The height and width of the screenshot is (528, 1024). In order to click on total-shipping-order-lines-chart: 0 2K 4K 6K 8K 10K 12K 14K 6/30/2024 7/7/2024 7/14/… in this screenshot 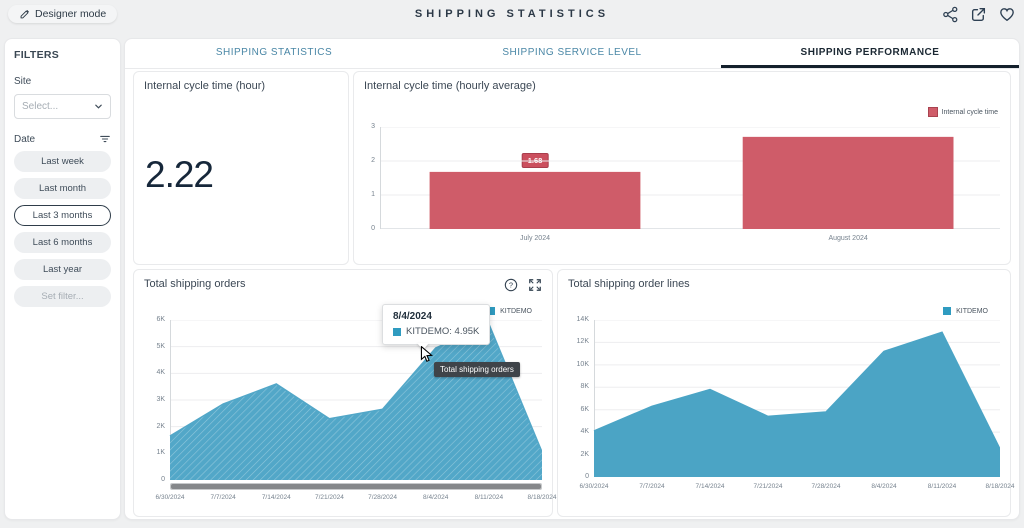, I will do `click(791, 405)`.